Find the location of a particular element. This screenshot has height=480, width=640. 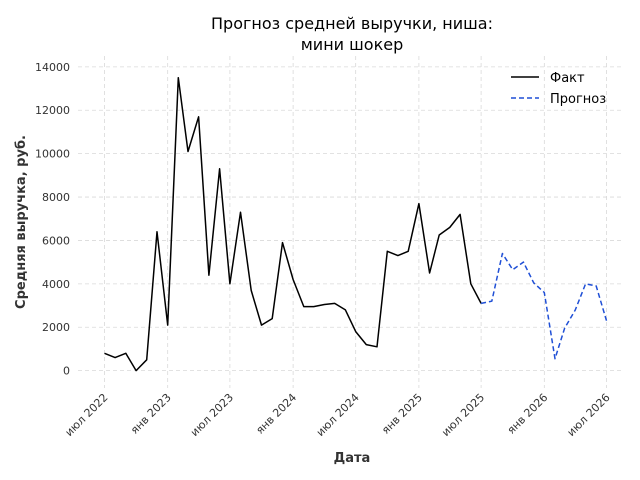

x-tick-label: июл 2025 is located at coordinates (463, 415).